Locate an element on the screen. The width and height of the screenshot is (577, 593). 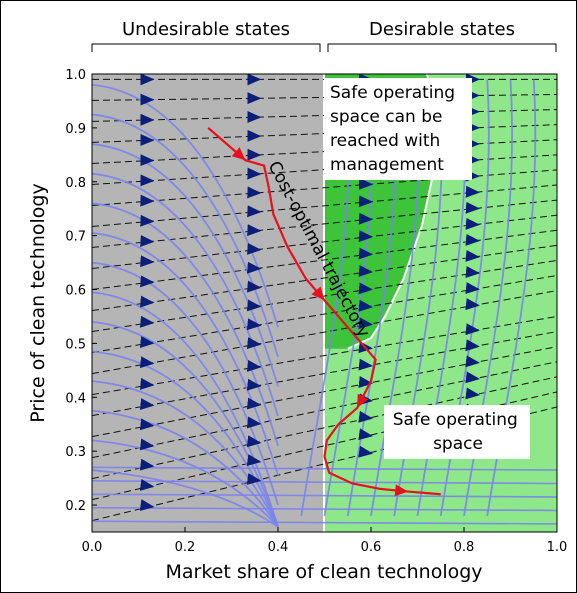
x-axis-title: Market share of clean technology is located at coordinates (323, 572).